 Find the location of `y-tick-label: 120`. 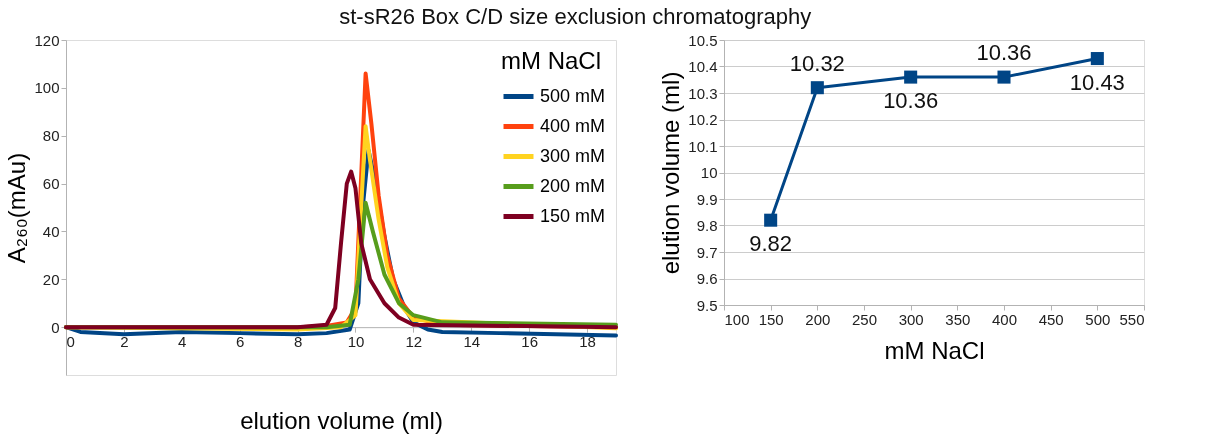

y-tick-label: 120 is located at coordinates (47, 40).